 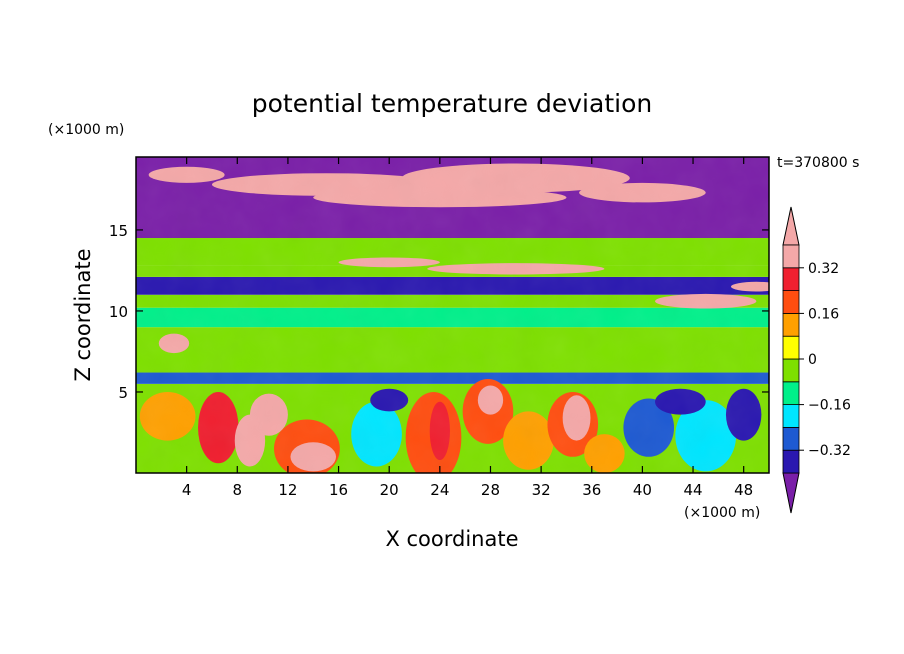 What do you see at coordinates (812, 360) in the screenshot?
I see `colorbar-label: 0` at bounding box center [812, 360].